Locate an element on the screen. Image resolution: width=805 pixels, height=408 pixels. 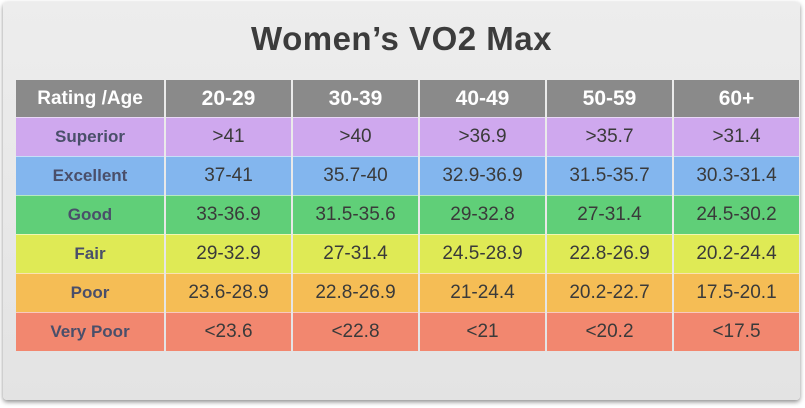
table-cell: >36.9 is located at coordinates (482, 136).